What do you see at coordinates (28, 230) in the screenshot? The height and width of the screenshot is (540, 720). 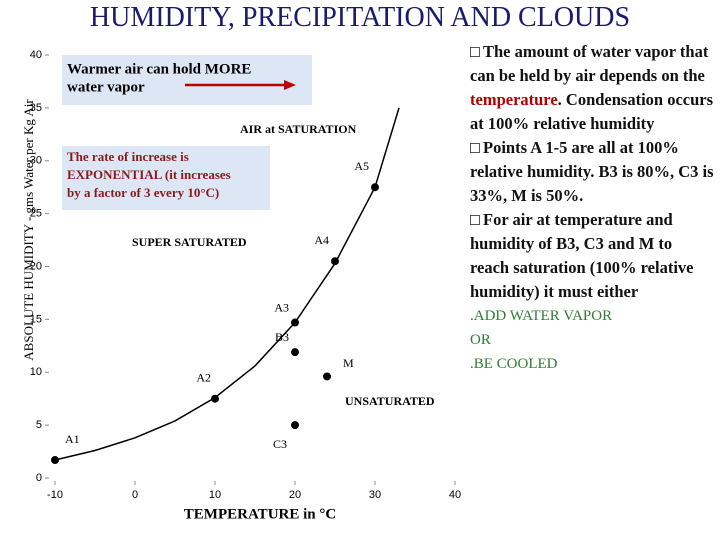 I see `y-axis-label: ABSOLUTE HUMIDITY - gms Water per Kg Air` at bounding box center [28, 230].